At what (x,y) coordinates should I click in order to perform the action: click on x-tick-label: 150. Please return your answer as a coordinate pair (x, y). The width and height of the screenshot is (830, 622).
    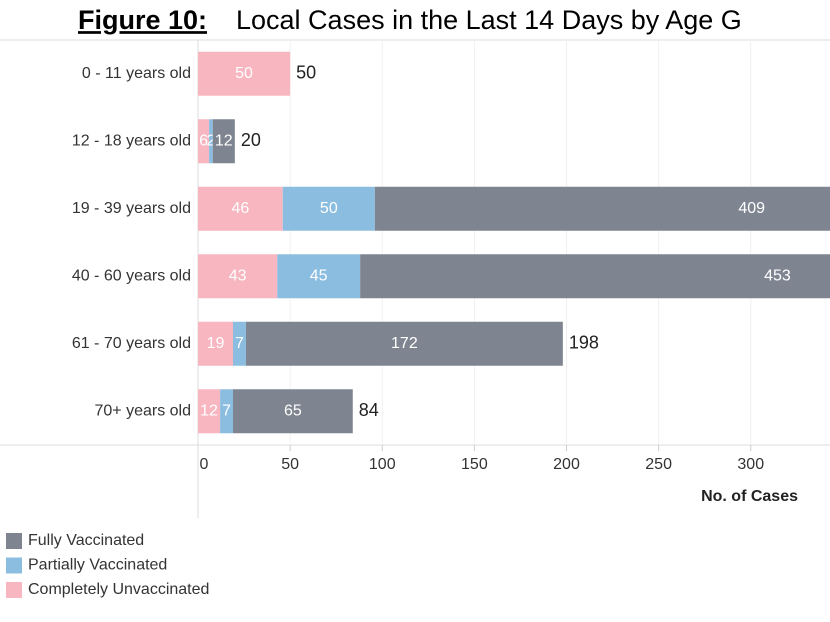
    Looking at the image, I should click on (474, 464).